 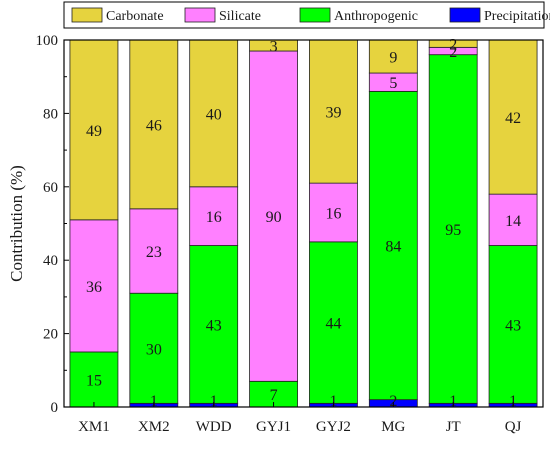 I want to click on bar-segment-silicate-wdd, so click(x=214, y=216).